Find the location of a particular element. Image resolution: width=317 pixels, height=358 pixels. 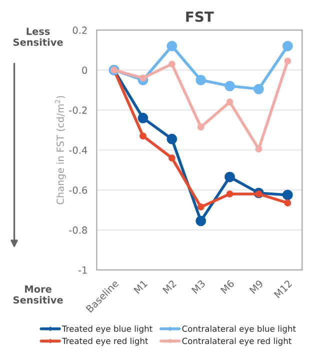

x-tick-label: M6 is located at coordinates (227, 287).